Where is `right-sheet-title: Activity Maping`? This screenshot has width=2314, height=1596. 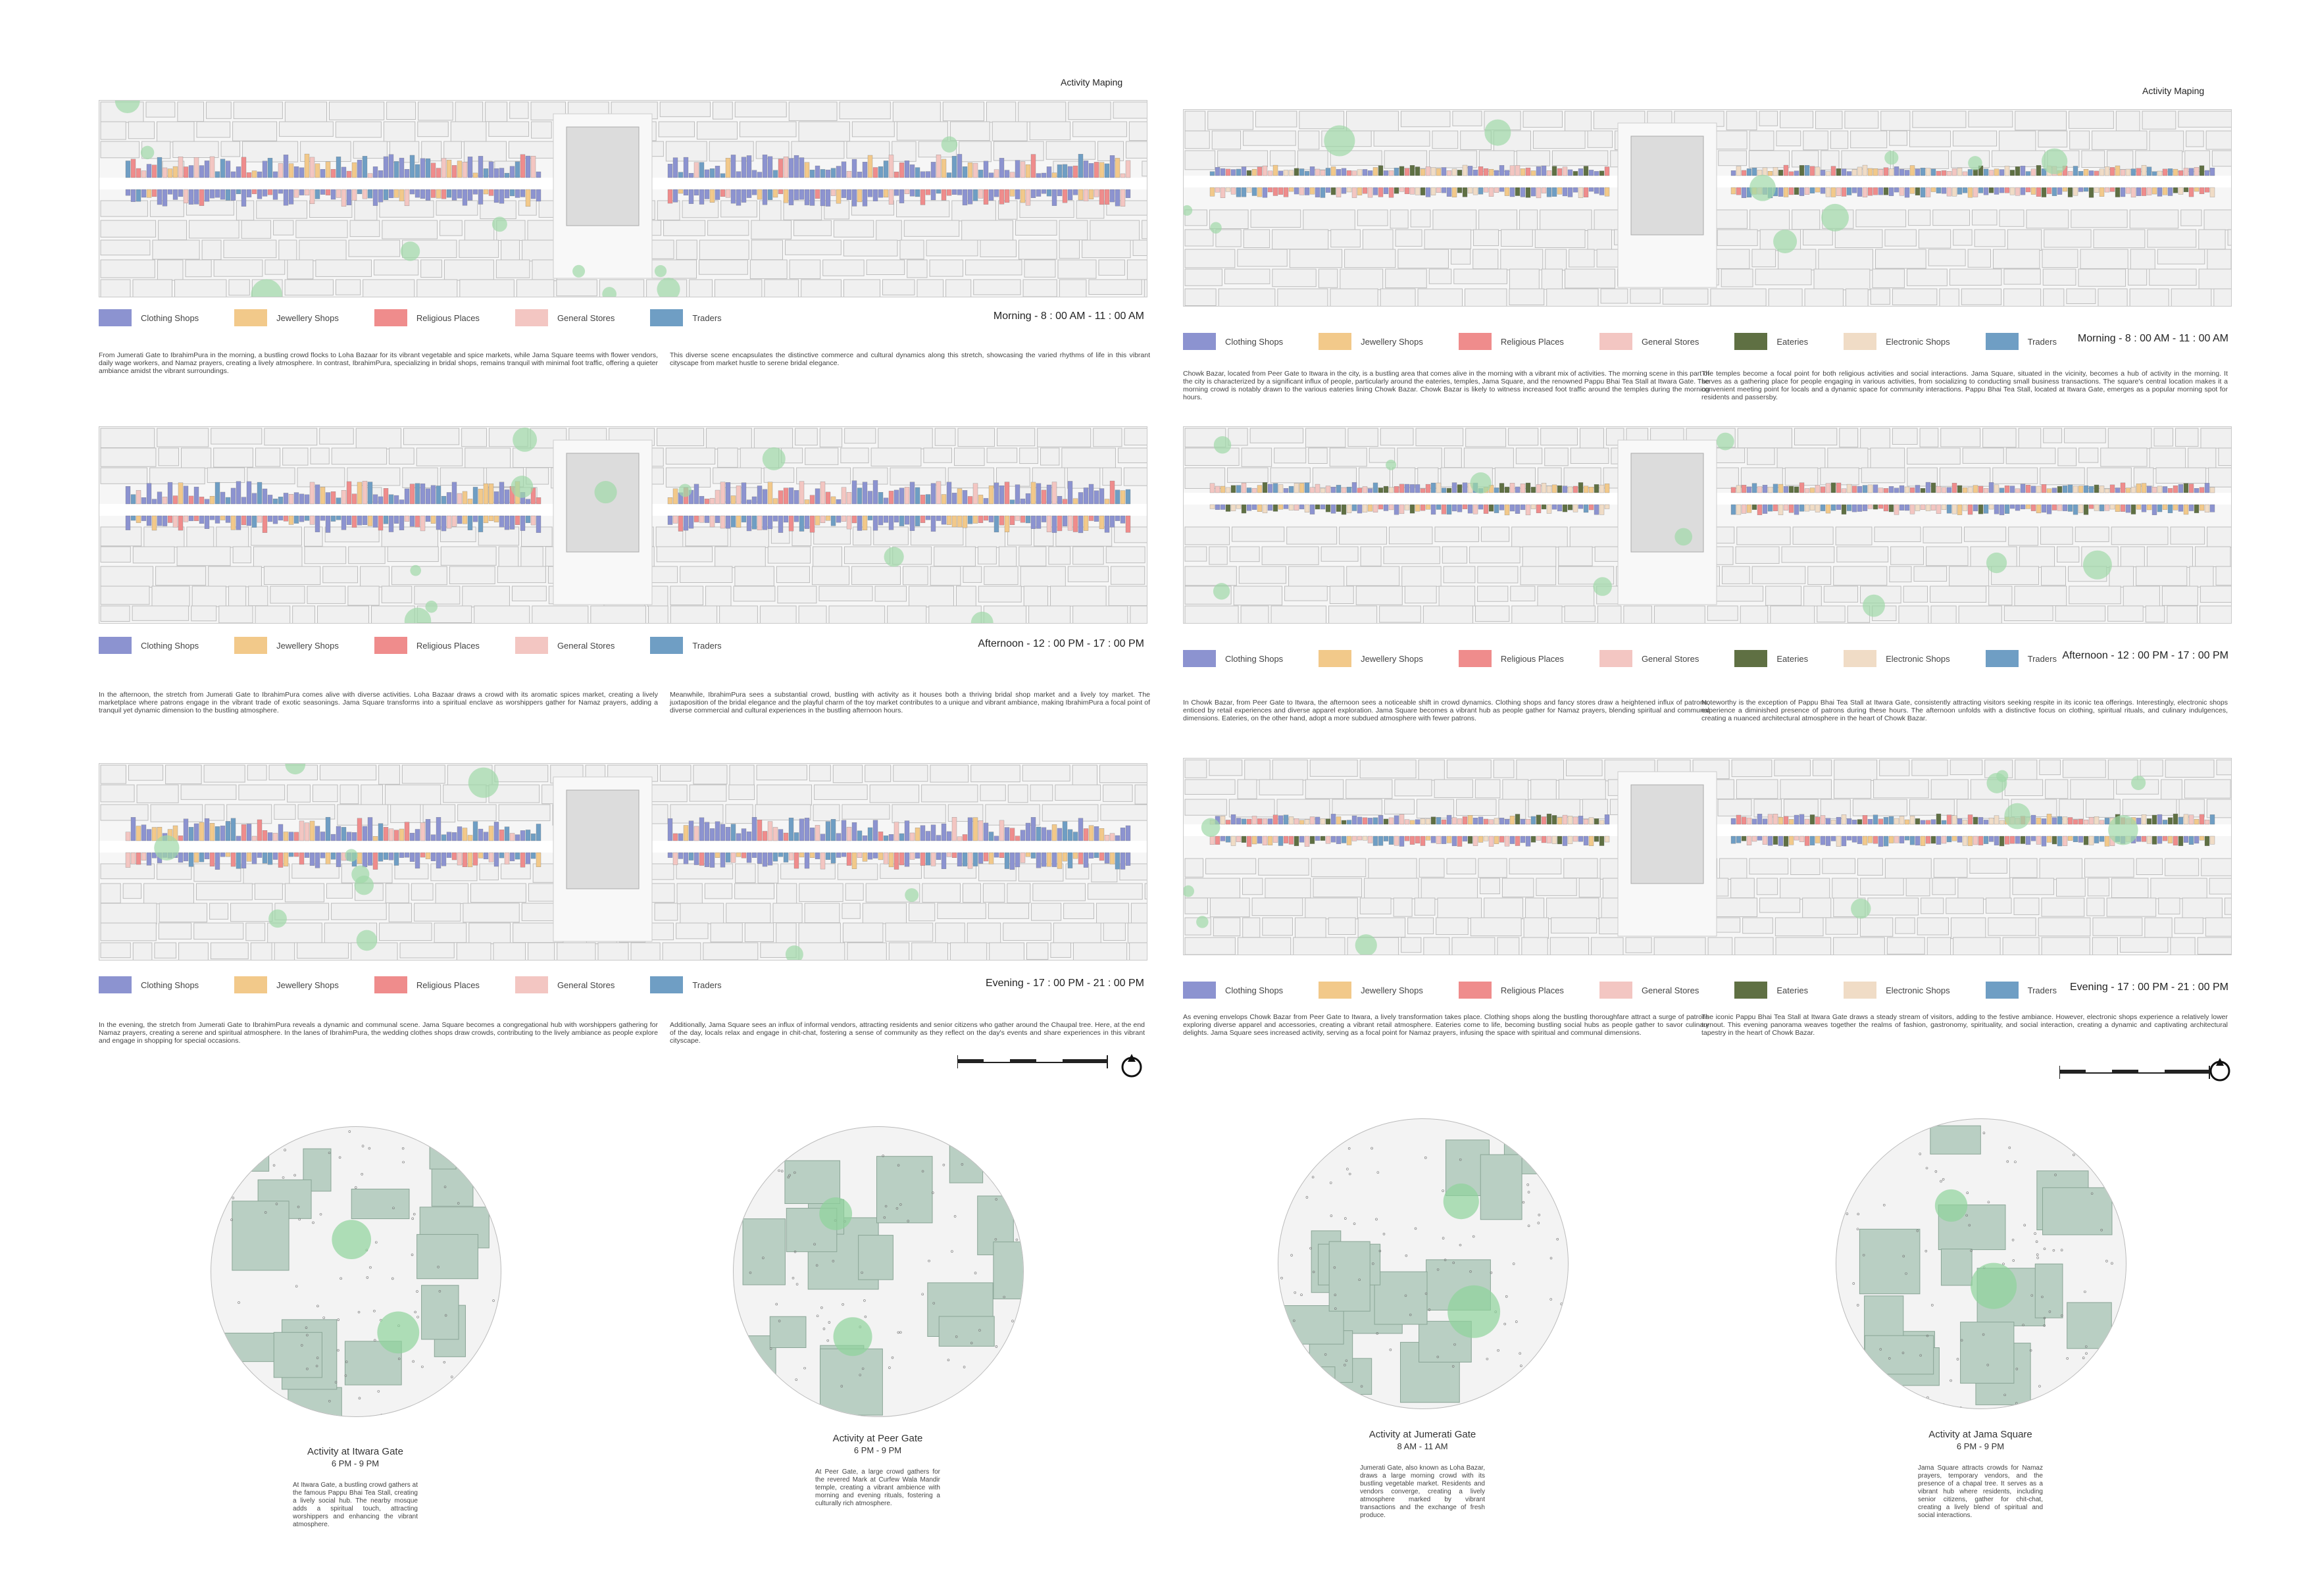 right-sheet-title: Activity Maping is located at coordinates (2173, 91).